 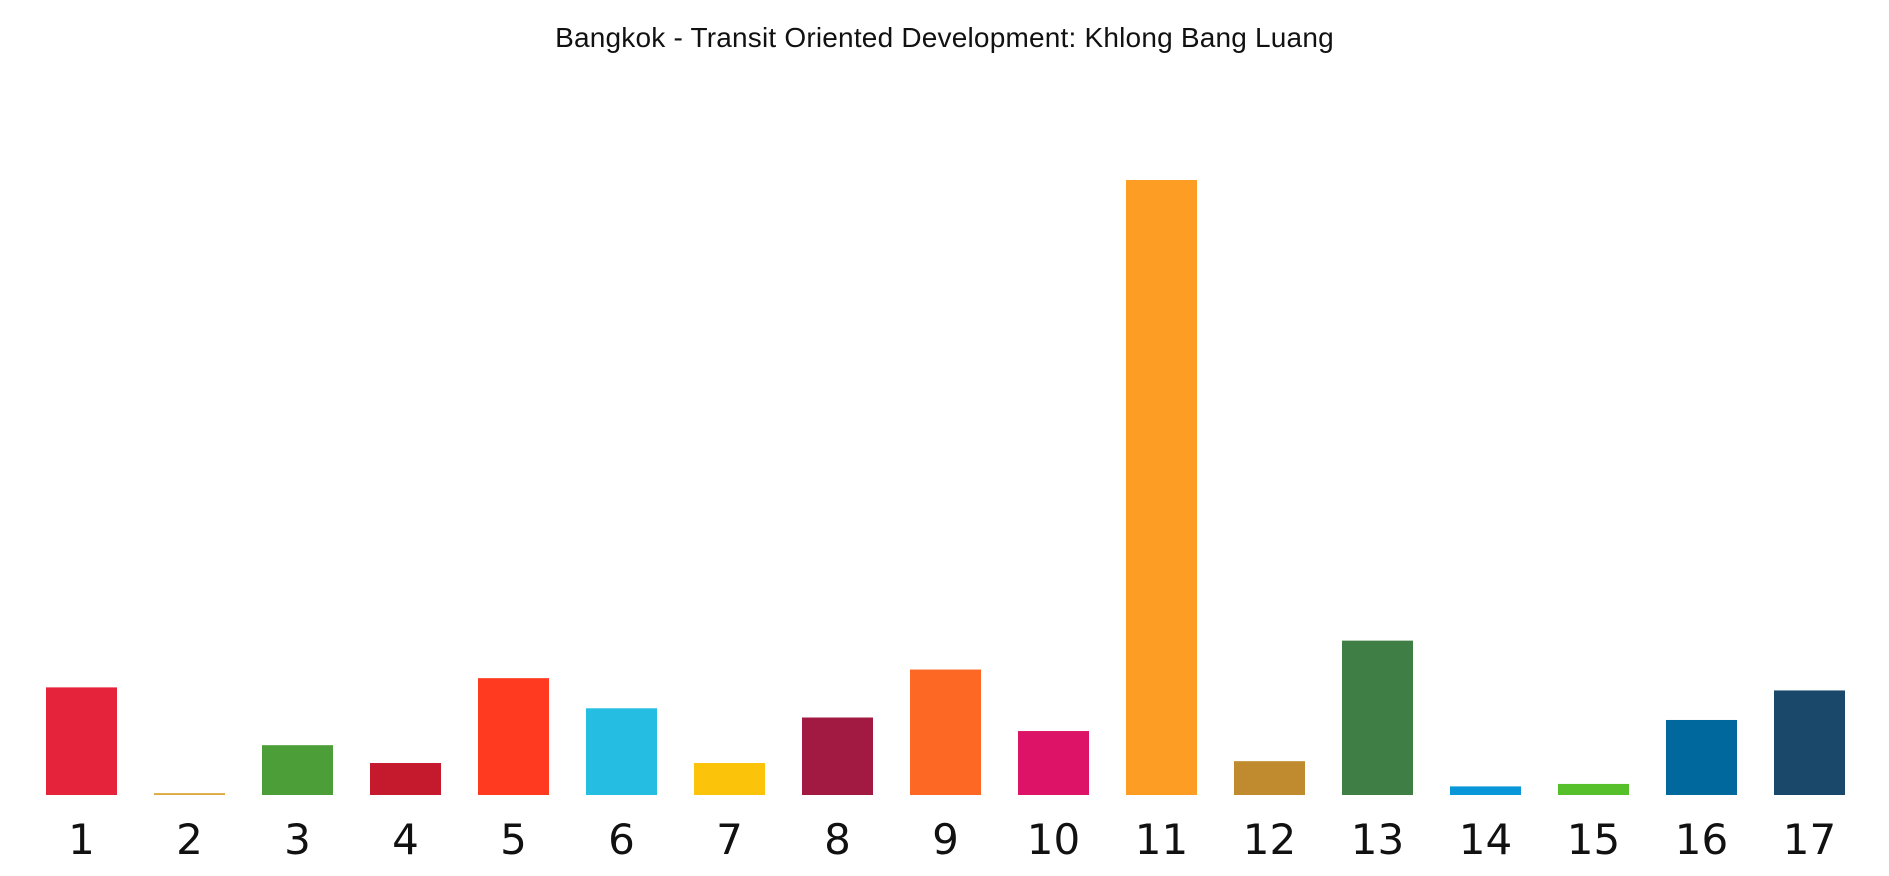 I want to click on x-tick-label-10: 10, so click(x=1053, y=839).